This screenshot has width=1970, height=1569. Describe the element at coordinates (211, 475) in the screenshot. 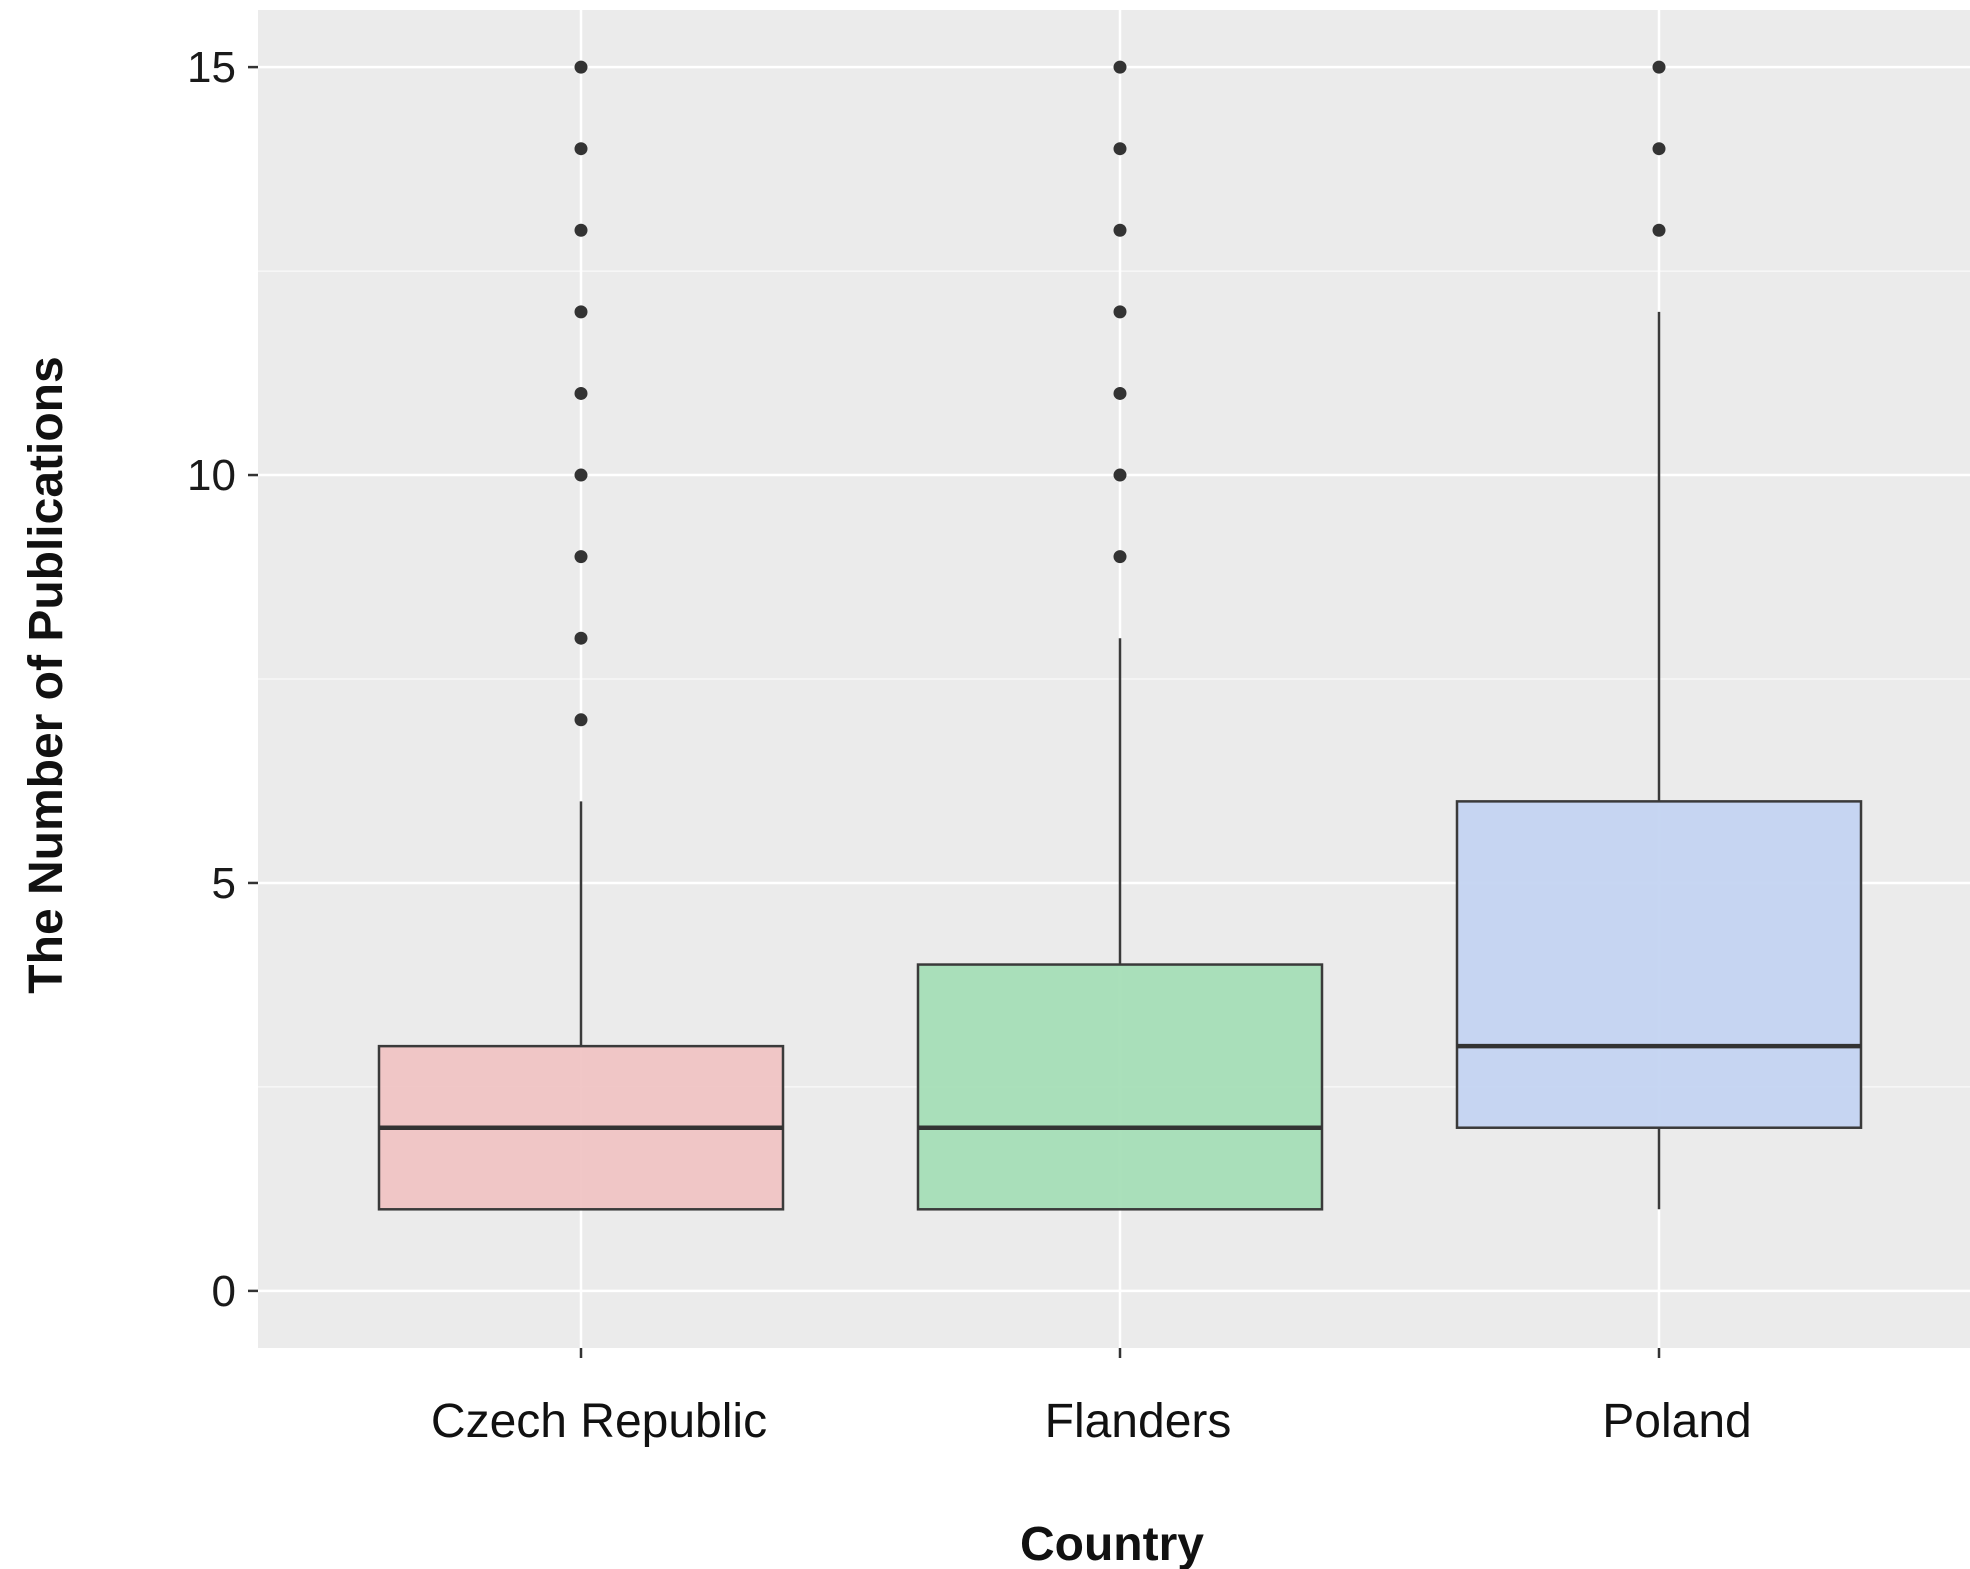

I see `y-tick-label: 10` at that location.